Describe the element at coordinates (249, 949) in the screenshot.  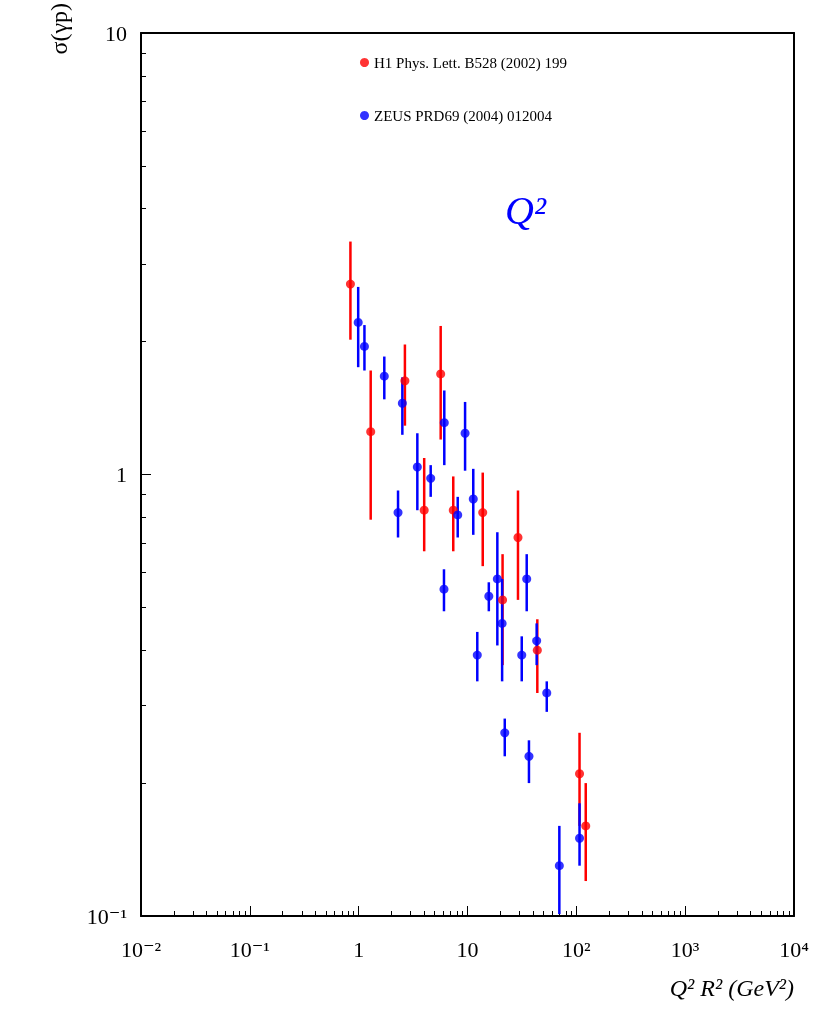
I see `x-tick-label: 10⁻¹` at that location.